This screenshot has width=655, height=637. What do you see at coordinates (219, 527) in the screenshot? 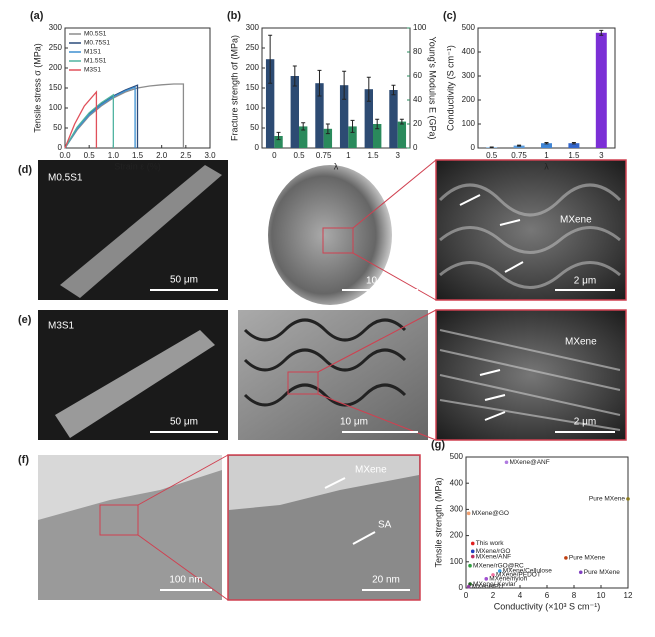
I see `micrograph-row-f: (f) 100 nm MXene SA 20 nm` at bounding box center [219, 527].